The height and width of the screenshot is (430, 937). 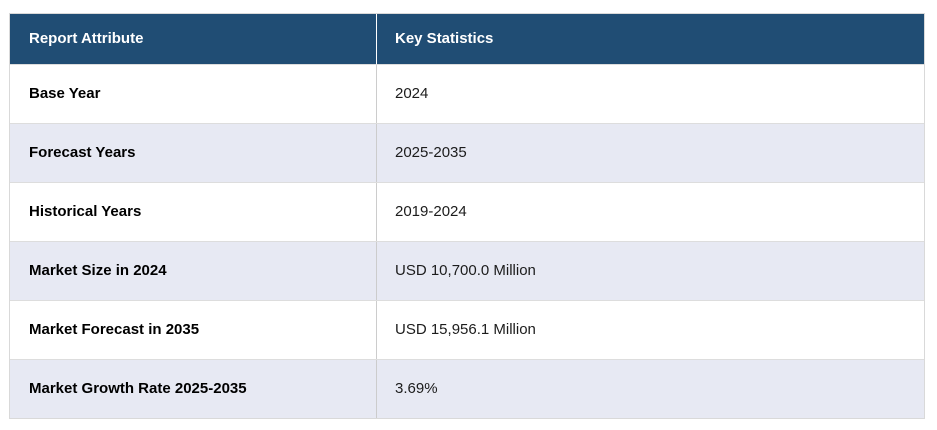 I want to click on attribute-cell: Market Forecast in 2035, so click(x=114, y=329).